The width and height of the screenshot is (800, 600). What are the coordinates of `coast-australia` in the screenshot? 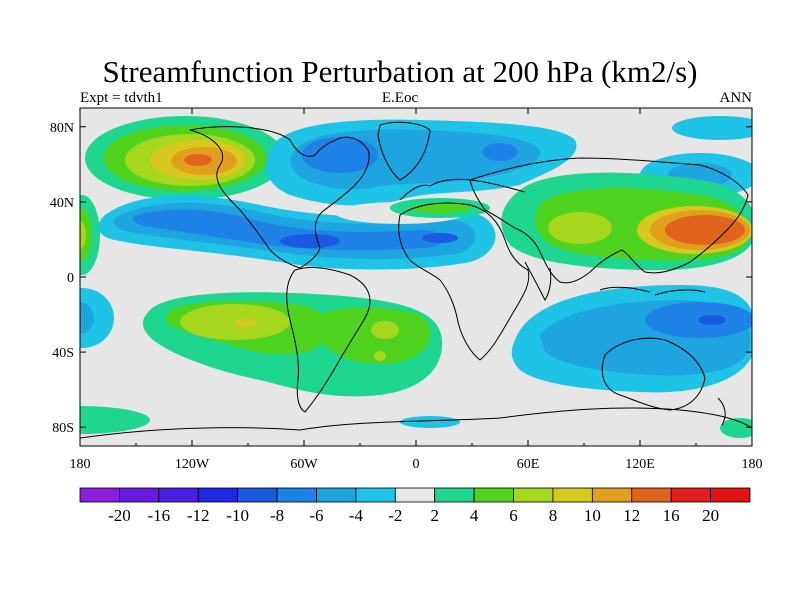 It's located at (653, 374).